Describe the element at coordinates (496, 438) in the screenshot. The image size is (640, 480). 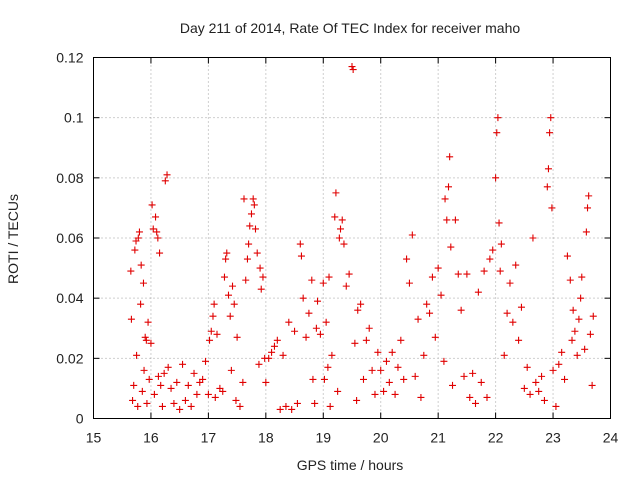
I see `x-tick-label: 22` at that location.